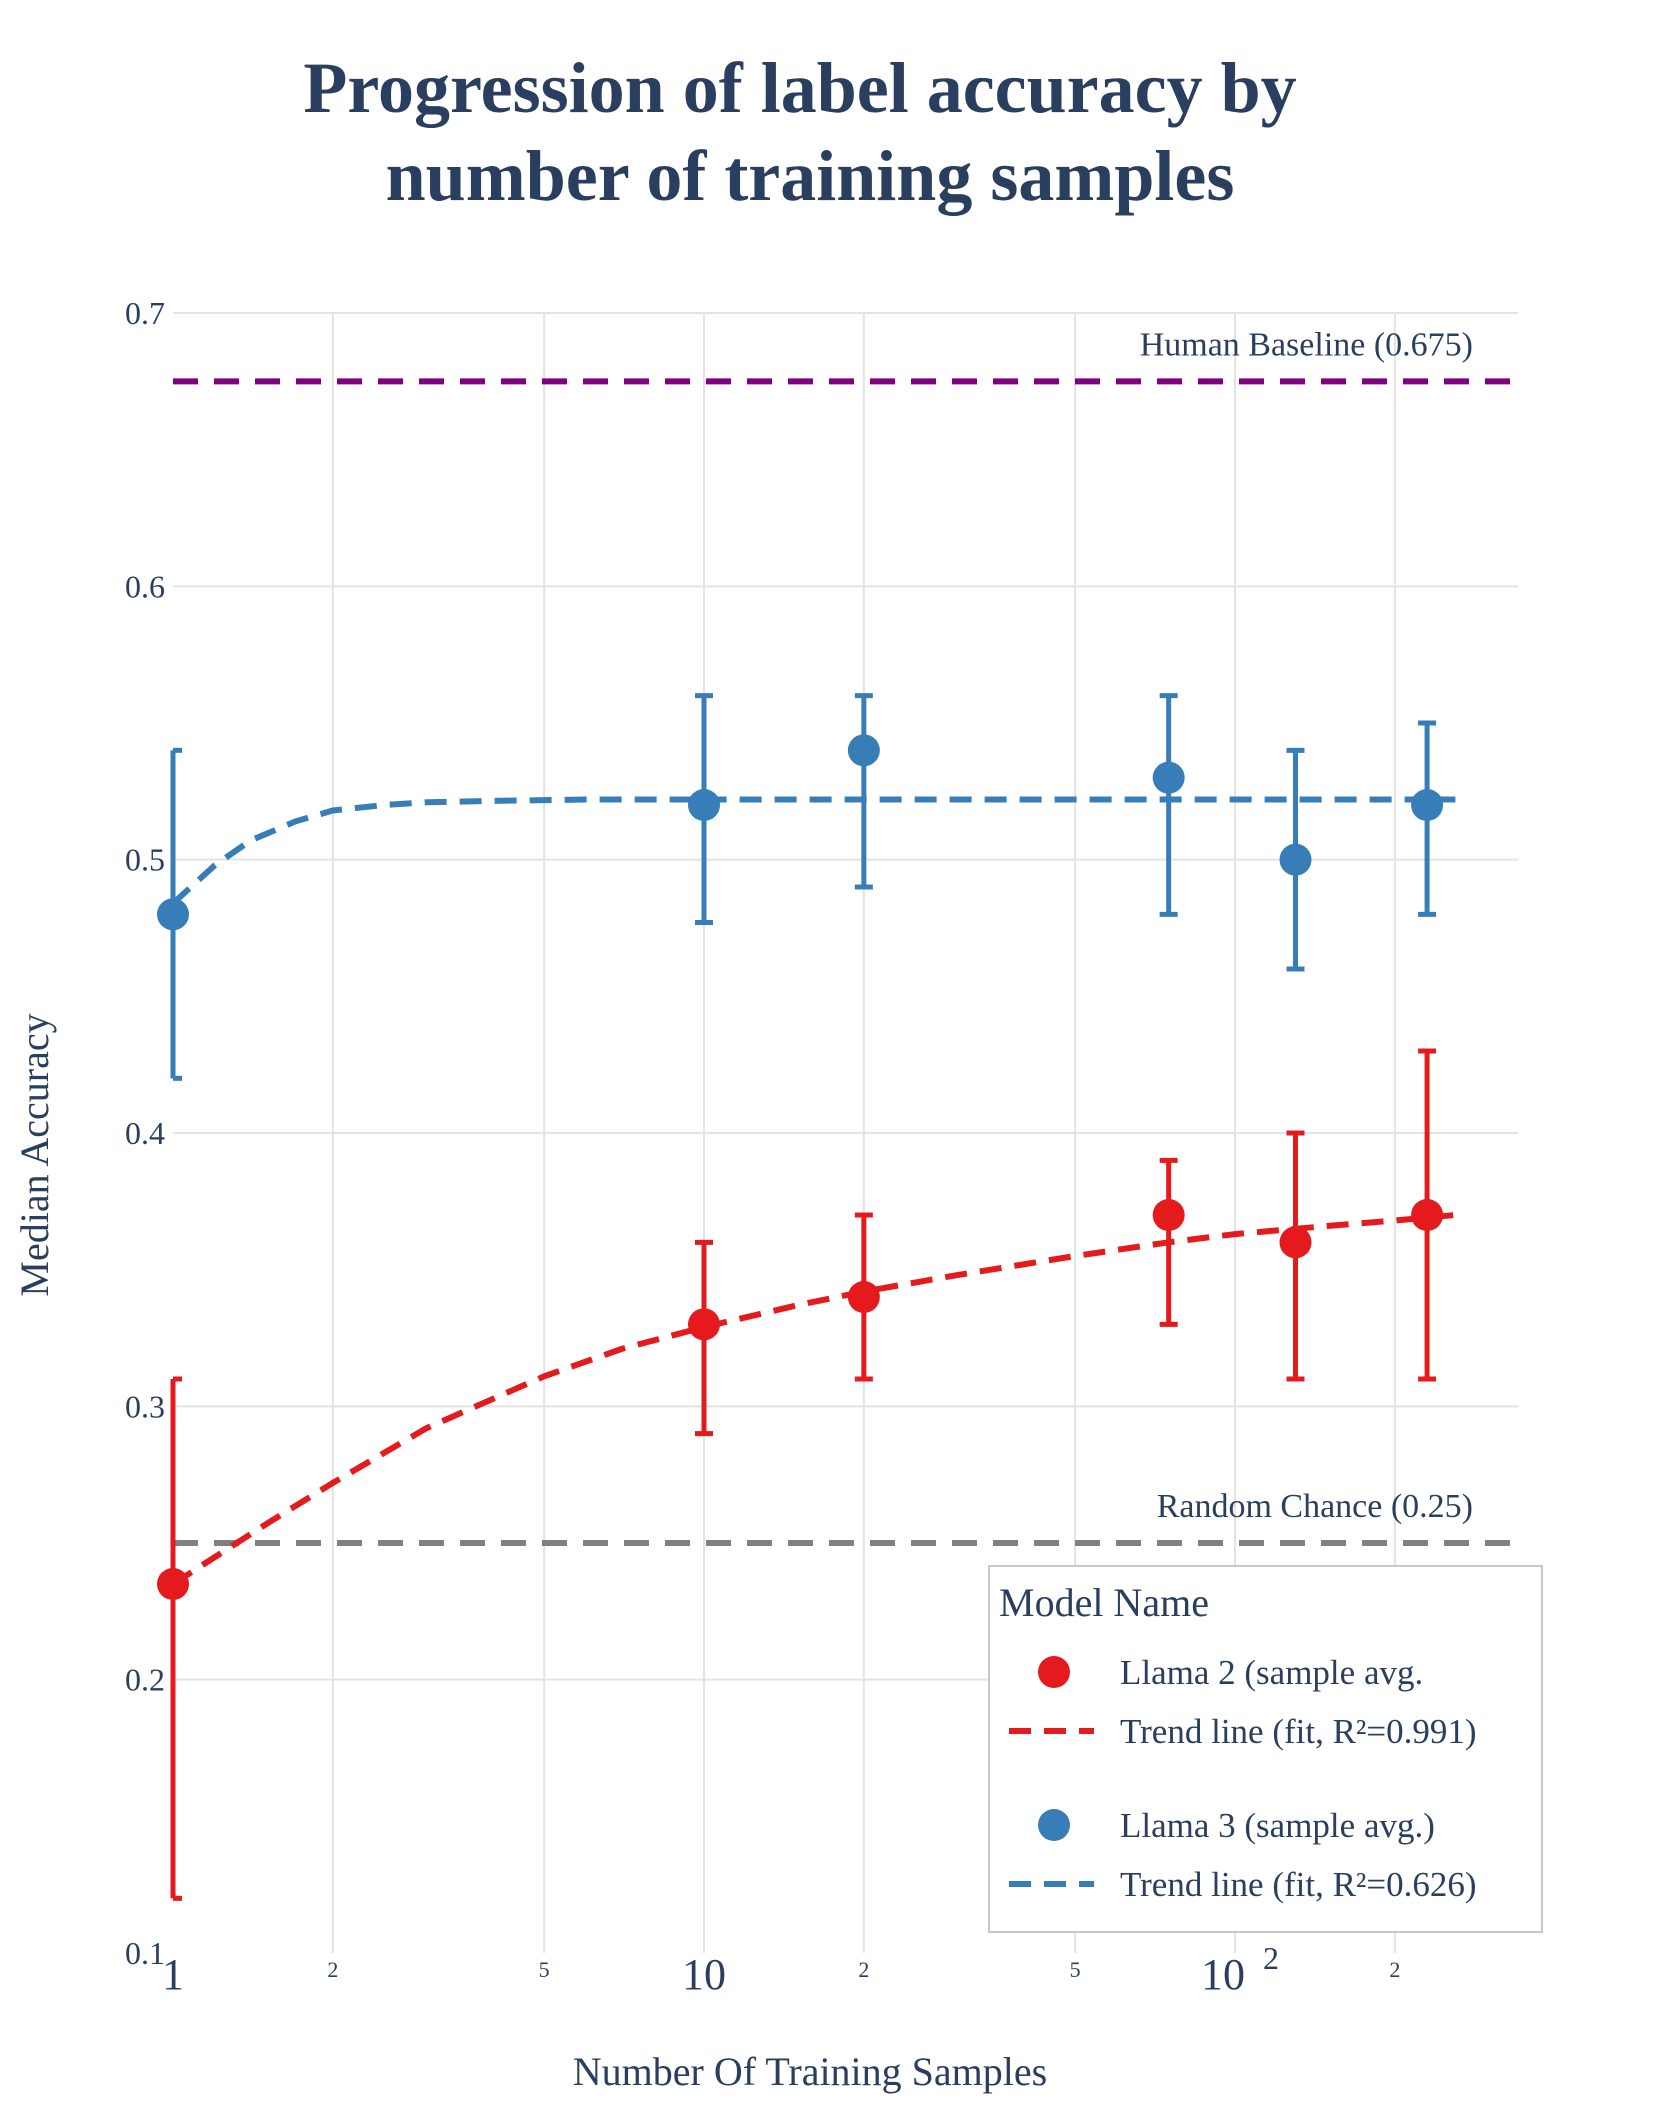 This screenshot has height=2115, width=1661. What do you see at coordinates (810, 2071) in the screenshot?
I see `x-axis-title: Number Of Training Samples` at bounding box center [810, 2071].